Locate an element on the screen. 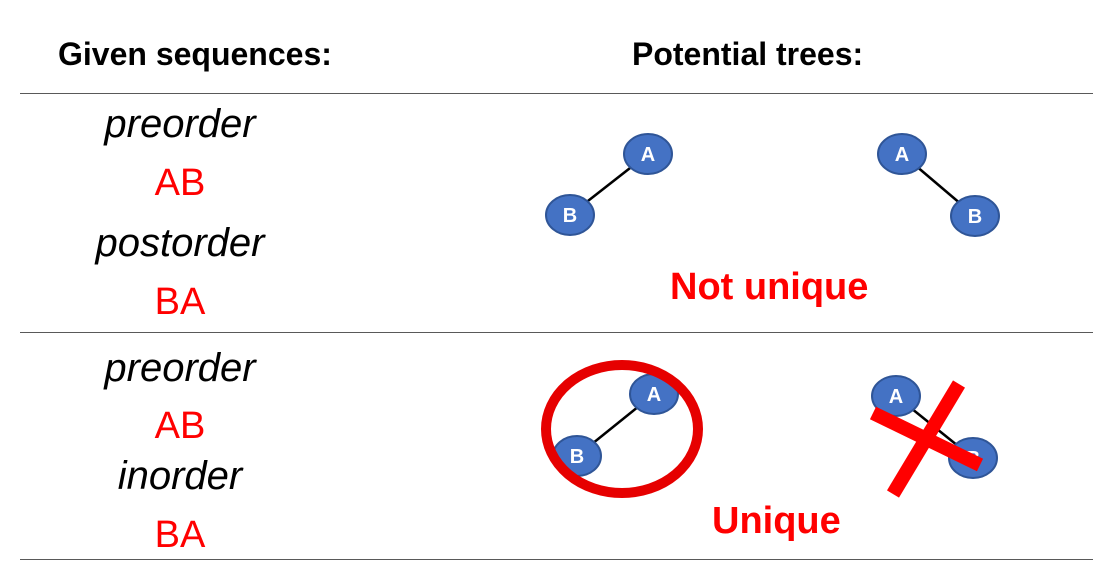  header-divider is located at coordinates (556, 93).